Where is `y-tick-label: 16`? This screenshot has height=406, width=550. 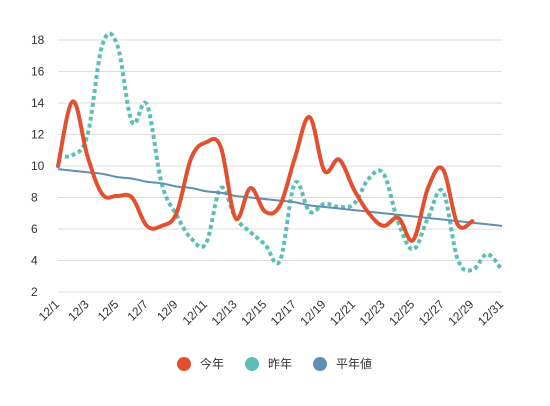
y-tick-label: 16 is located at coordinates (38, 72).